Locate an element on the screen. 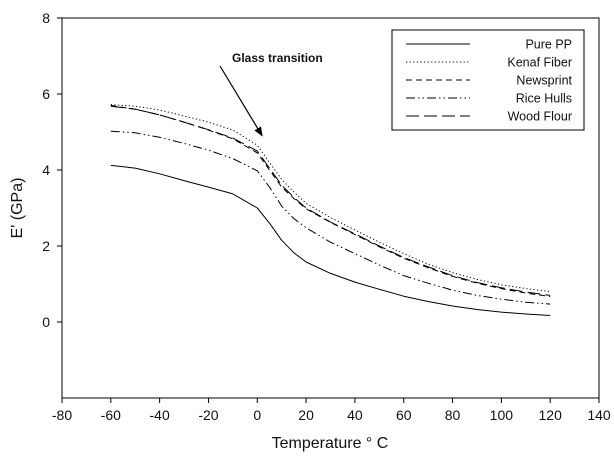 The image size is (614, 459). x-tick-label: 60 is located at coordinates (404, 415).